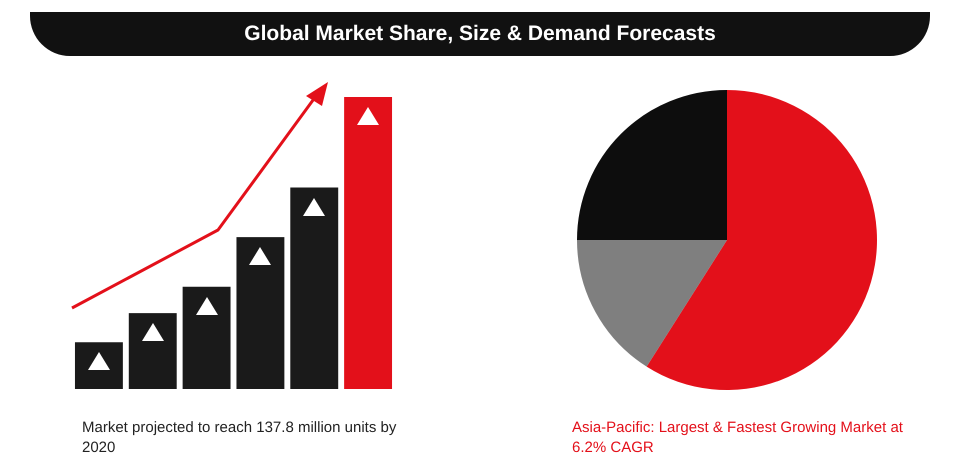  What do you see at coordinates (738, 438) in the screenshot?
I see `text: Asia-Pacific: Largest & Fastest Growing Market at 6.2% CAGR` at bounding box center [738, 438].